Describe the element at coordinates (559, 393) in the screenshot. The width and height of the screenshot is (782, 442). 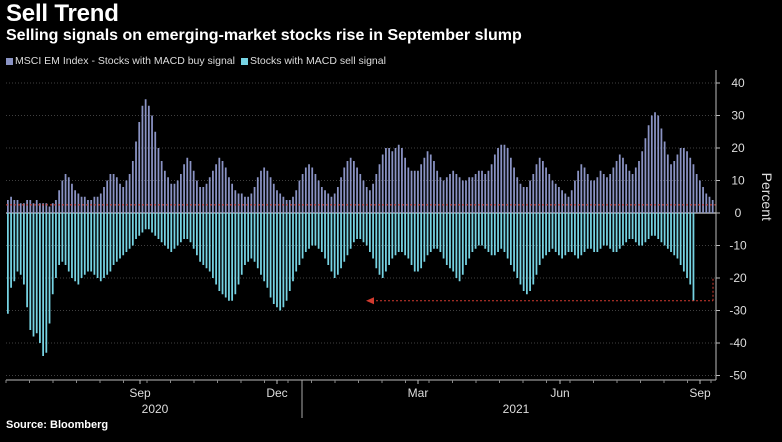
I see `x-tick-label: Jun` at that location.